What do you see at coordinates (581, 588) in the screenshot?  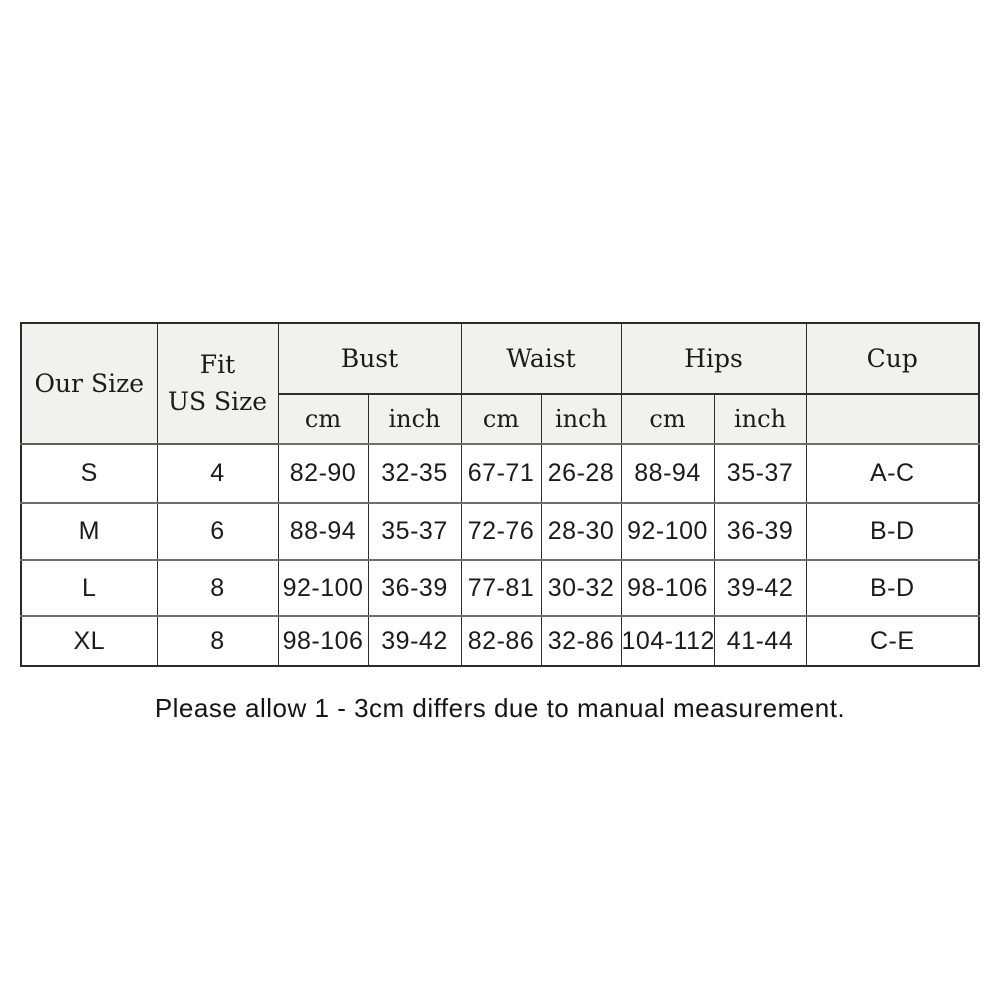 I see `cell-l-waist-inch: 30-32` at bounding box center [581, 588].